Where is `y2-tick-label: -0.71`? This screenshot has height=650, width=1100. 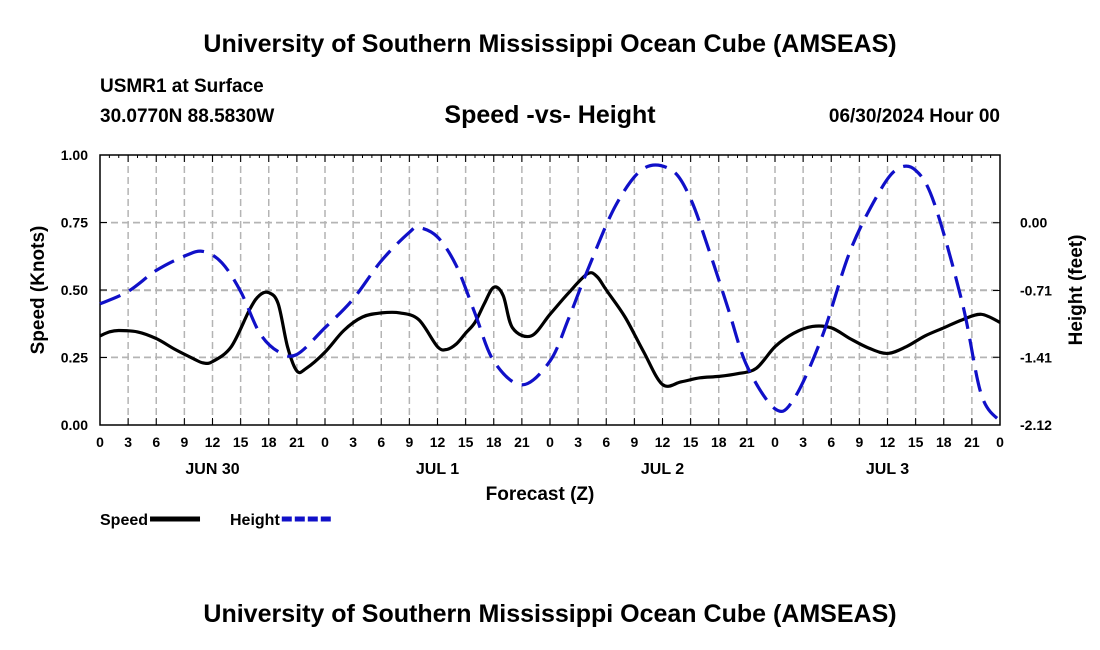 y2-tick-label: -0.71 is located at coordinates (1036, 290).